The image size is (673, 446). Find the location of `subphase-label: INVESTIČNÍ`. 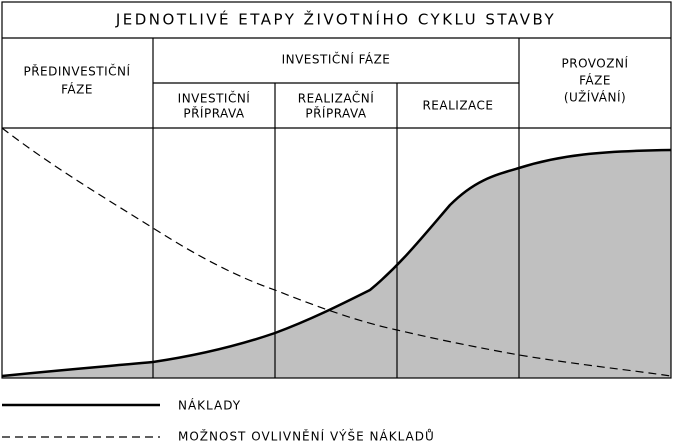

subphase-label: INVESTIČNÍ is located at coordinates (214, 98).